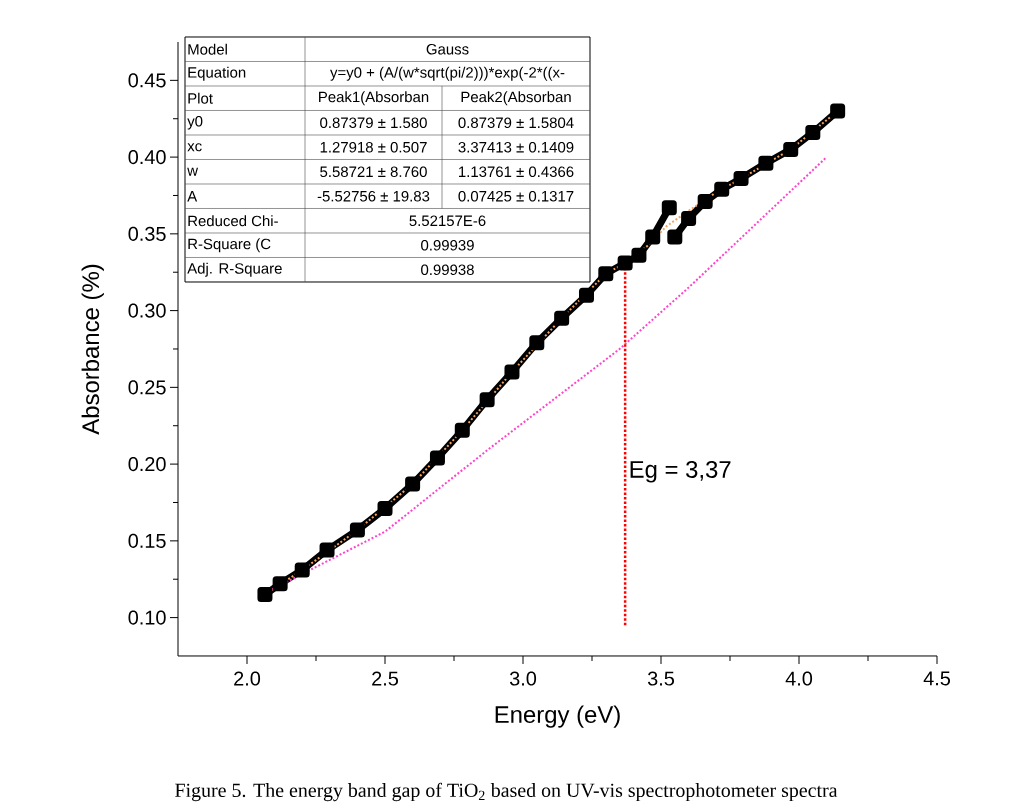  Describe the element at coordinates (799, 678) in the screenshot. I see `x-tick-label: 4.0` at that location.